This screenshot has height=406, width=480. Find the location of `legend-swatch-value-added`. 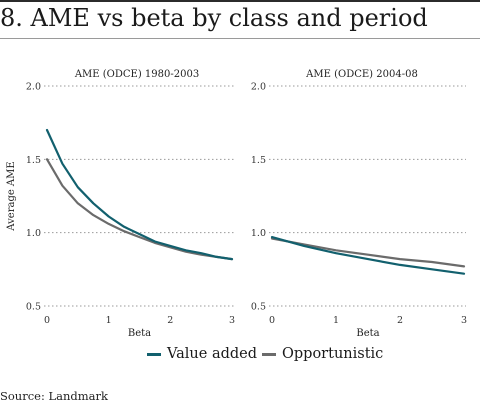

legend-swatch-value-added is located at coordinates (154, 354).